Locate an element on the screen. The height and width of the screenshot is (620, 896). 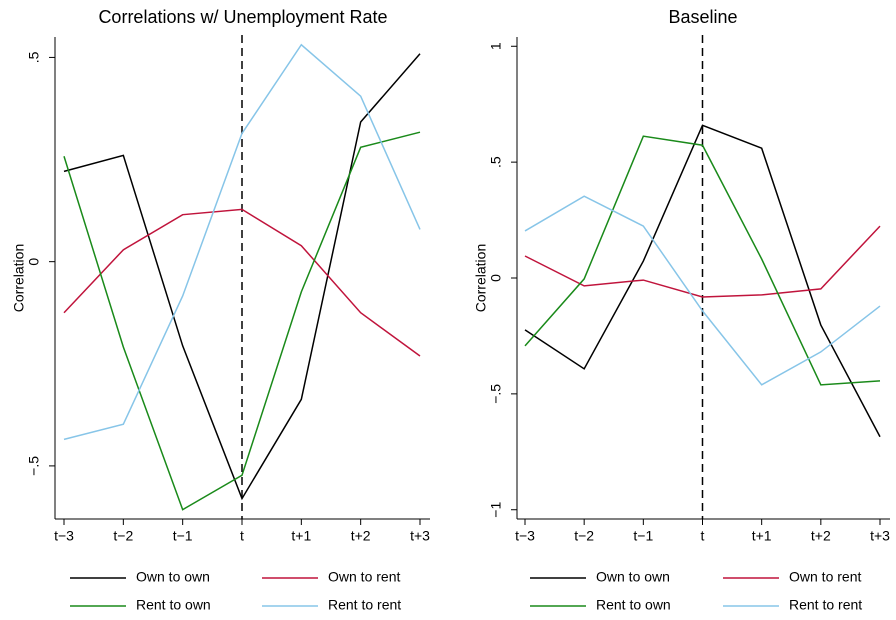
chart-title: Correlations w/ Unemployment Rate is located at coordinates (242, 17).